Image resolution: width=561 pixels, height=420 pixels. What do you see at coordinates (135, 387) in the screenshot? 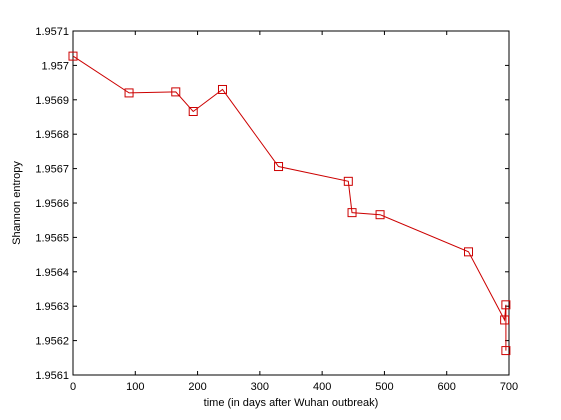
I see `x-tick-label: 100` at bounding box center [135, 387].